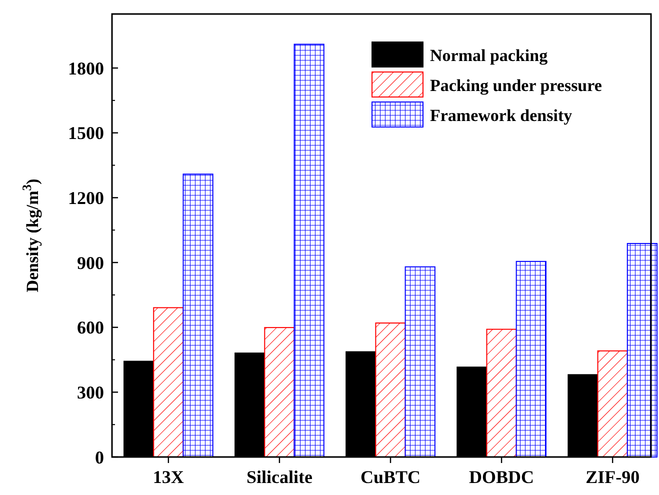 The width and height of the screenshot is (659, 495). Describe the element at coordinates (99, 457) in the screenshot. I see `y-tick-label: 0` at that location.